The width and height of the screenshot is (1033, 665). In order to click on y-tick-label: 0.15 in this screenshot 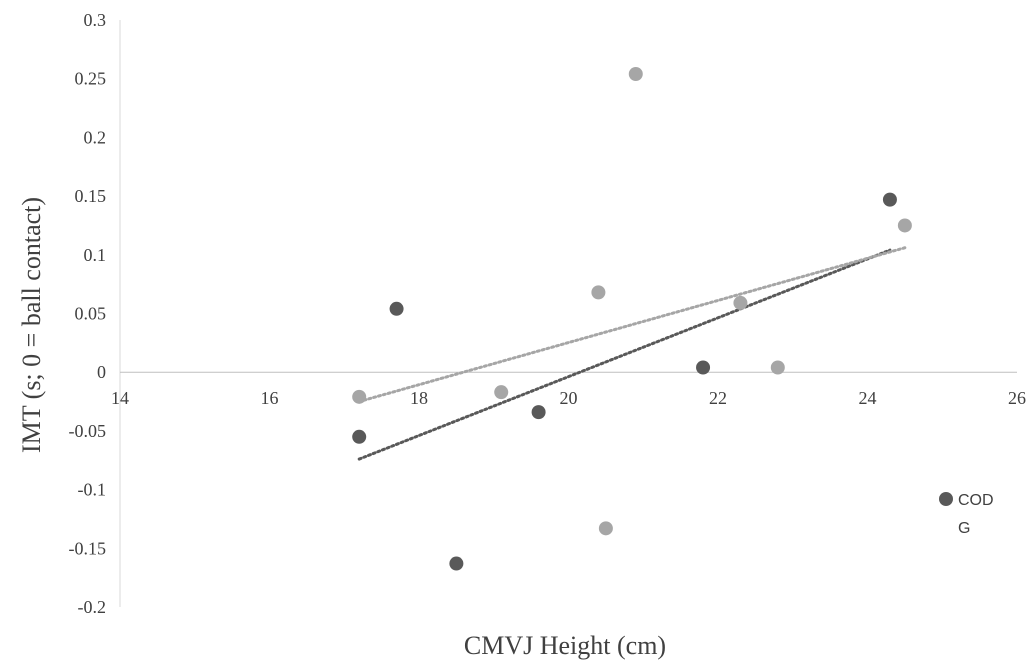, I will do `click(91, 196)`.